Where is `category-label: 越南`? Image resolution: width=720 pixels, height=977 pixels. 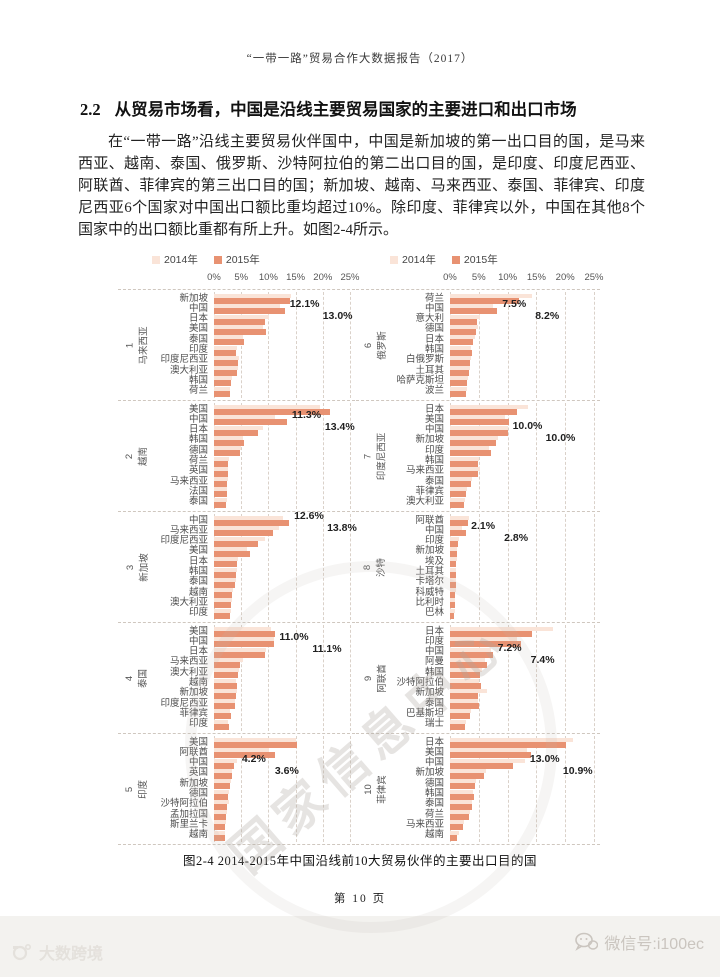 category-label: 越南 is located at coordinates (198, 835).